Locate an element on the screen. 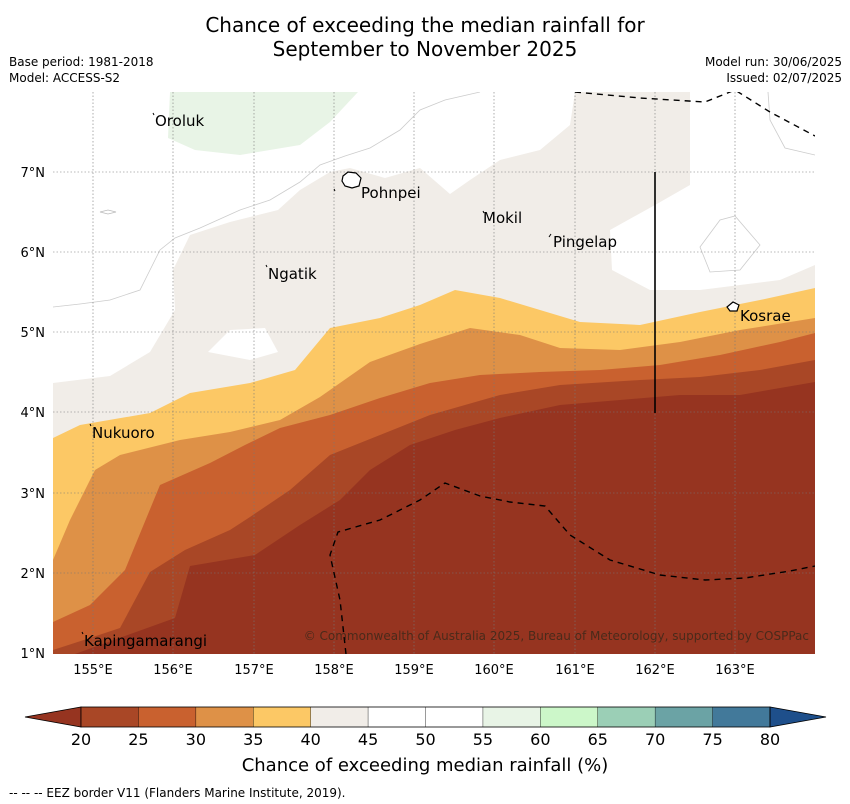 The height and width of the screenshot is (804, 850). y-tick-label: 4°N is located at coordinates (33, 413).